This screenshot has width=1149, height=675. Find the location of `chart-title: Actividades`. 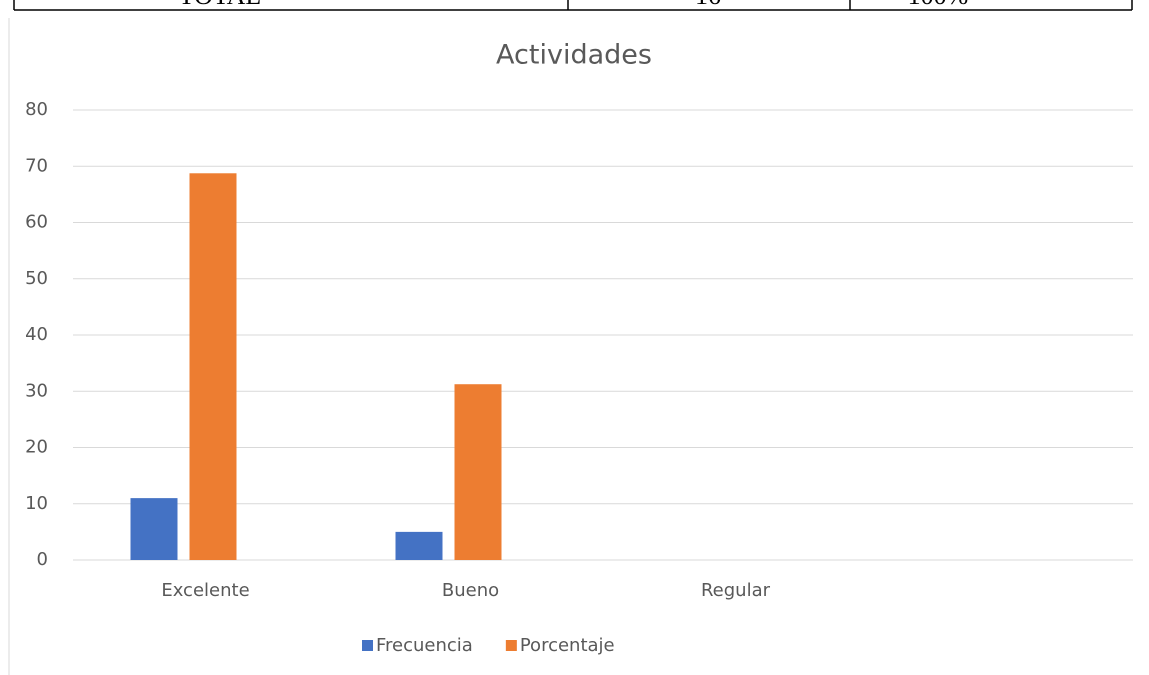

chart-title: Actividades is located at coordinates (574, 55).